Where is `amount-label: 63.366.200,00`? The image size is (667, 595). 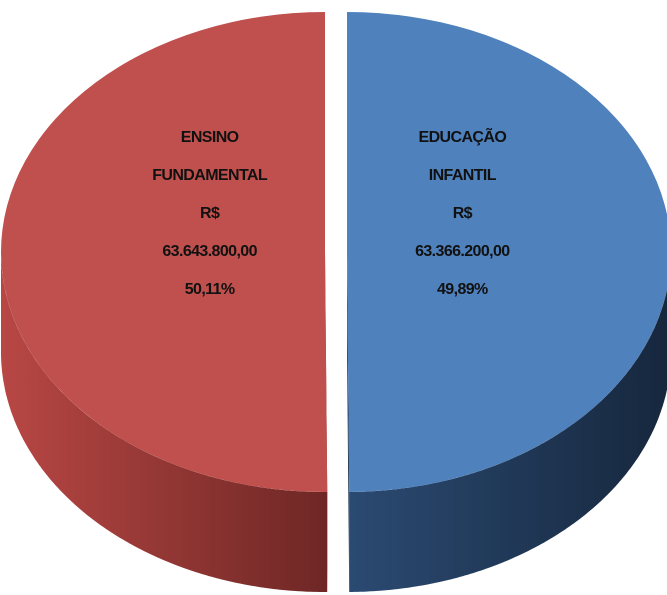
amount-label: 63.366.200,00 is located at coordinates (462, 251).